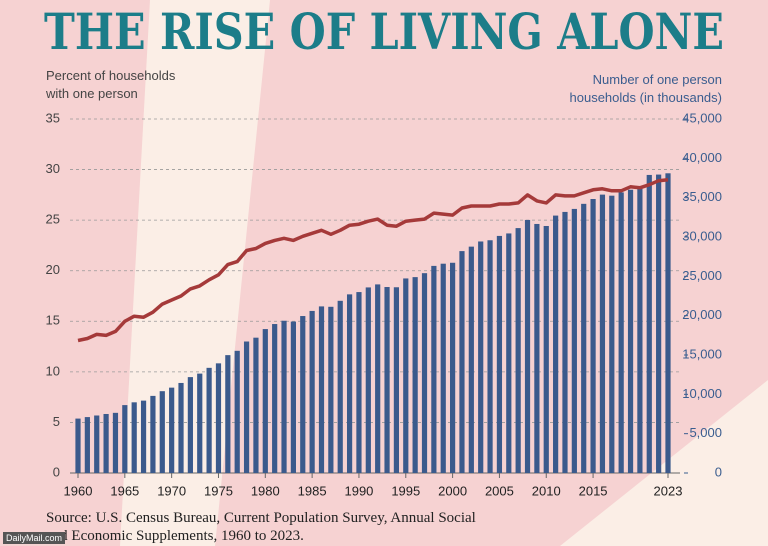 The image size is (768, 546). Describe the element at coordinates (171, 490) in the screenshot. I see `x-tick-label: 1970` at that location.